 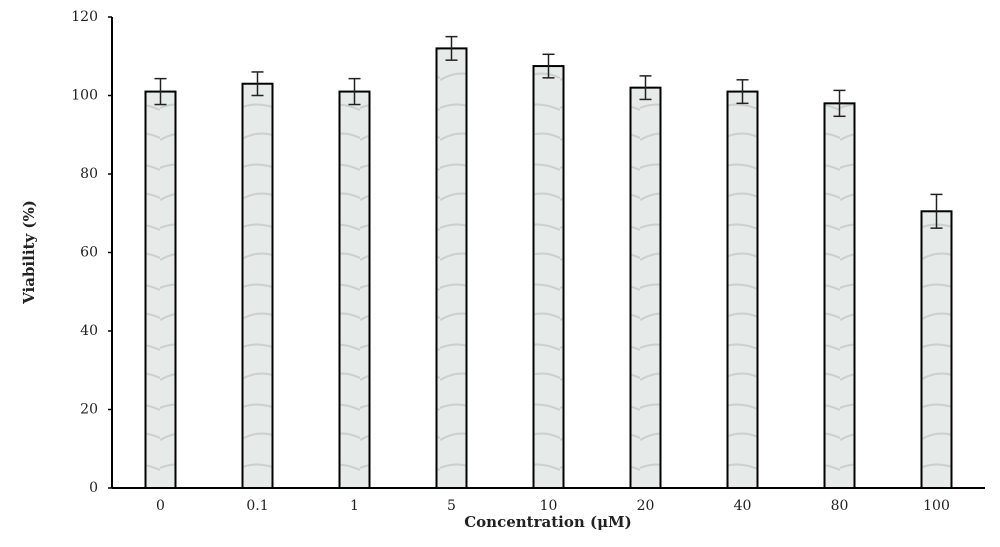 I want to click on y-tick-label: 0, so click(x=93, y=488).